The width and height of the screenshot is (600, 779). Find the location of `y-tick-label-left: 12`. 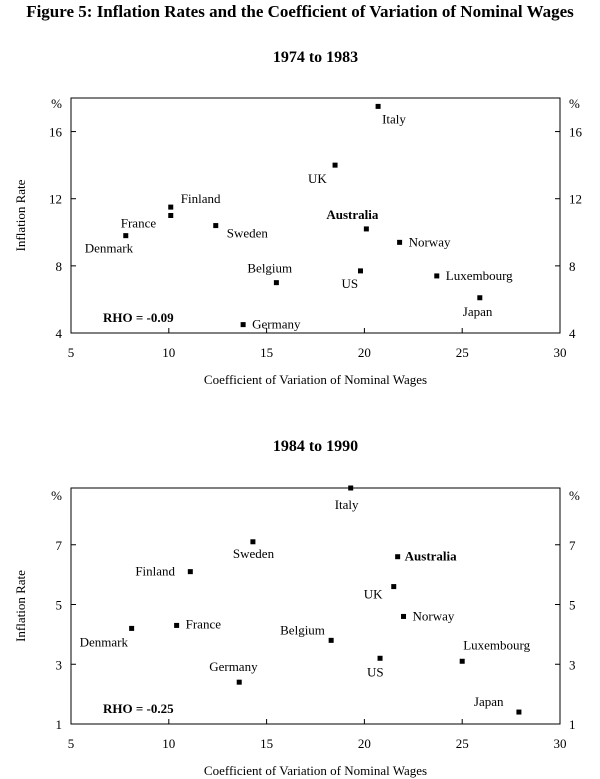

y-tick-label-left: 12 is located at coordinates (55, 199).